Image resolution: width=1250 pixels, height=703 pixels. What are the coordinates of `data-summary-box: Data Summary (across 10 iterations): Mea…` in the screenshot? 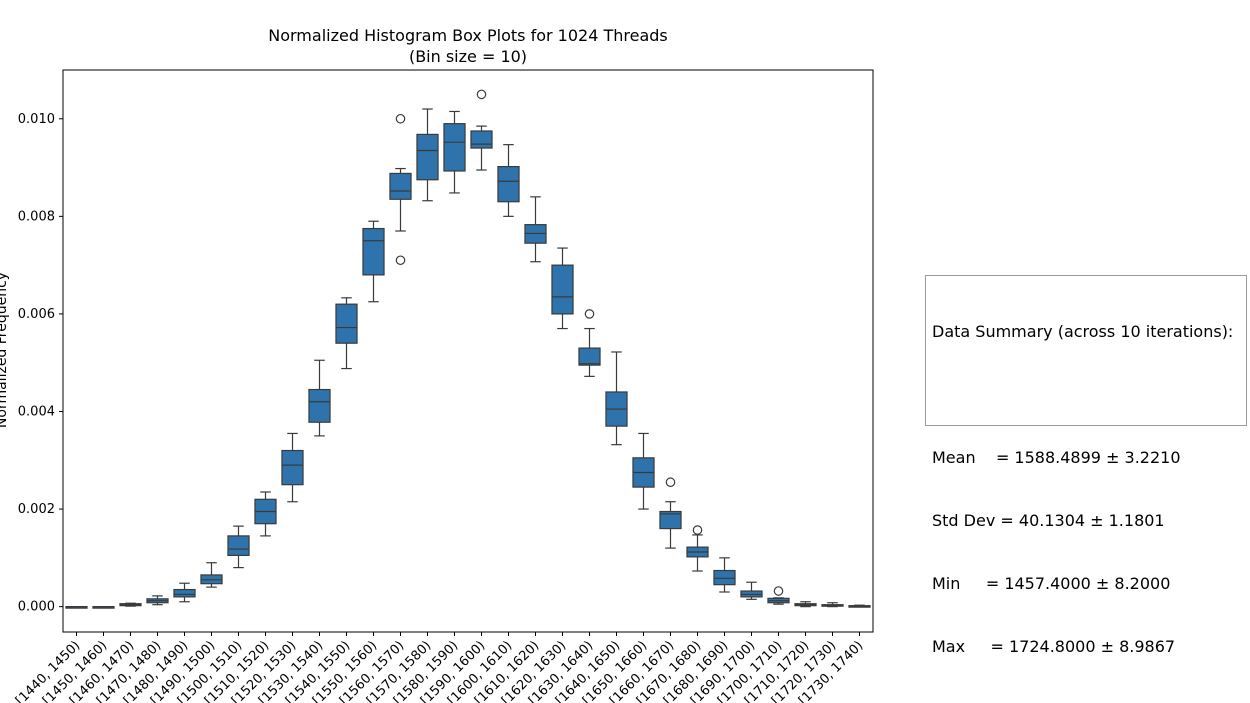 It's located at (1086, 465).